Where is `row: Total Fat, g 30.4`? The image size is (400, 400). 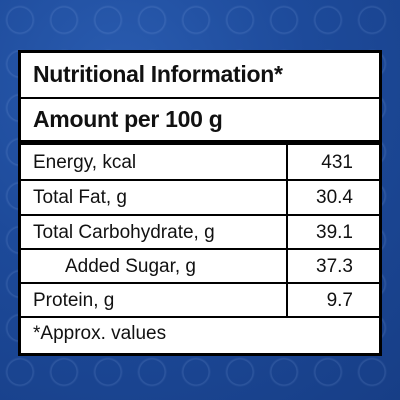
row: Total Fat, g 30.4 is located at coordinates (200, 197).